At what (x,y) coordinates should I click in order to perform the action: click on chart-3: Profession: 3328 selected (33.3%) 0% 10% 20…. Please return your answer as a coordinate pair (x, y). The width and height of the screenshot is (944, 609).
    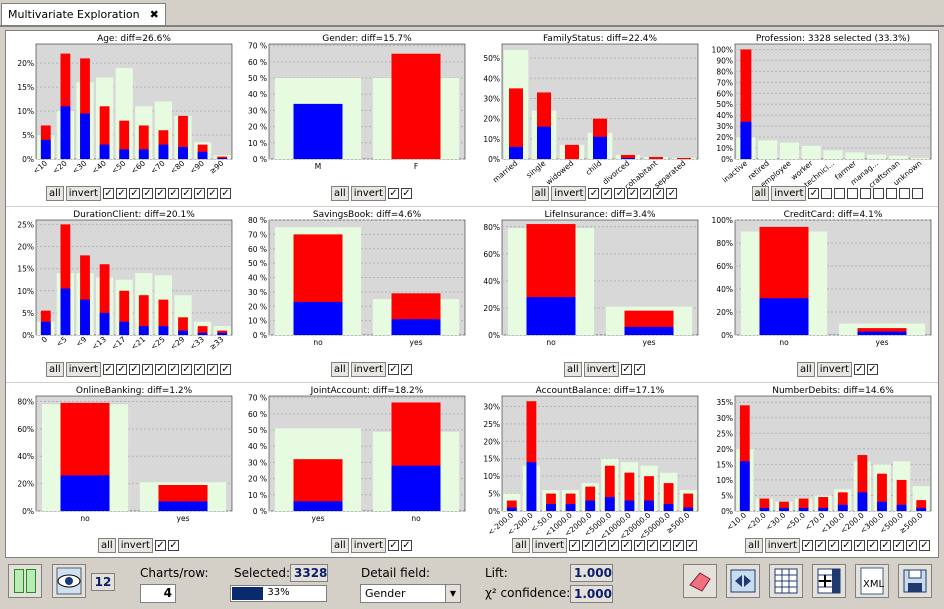
    Looking at the image, I should click on (821, 119).